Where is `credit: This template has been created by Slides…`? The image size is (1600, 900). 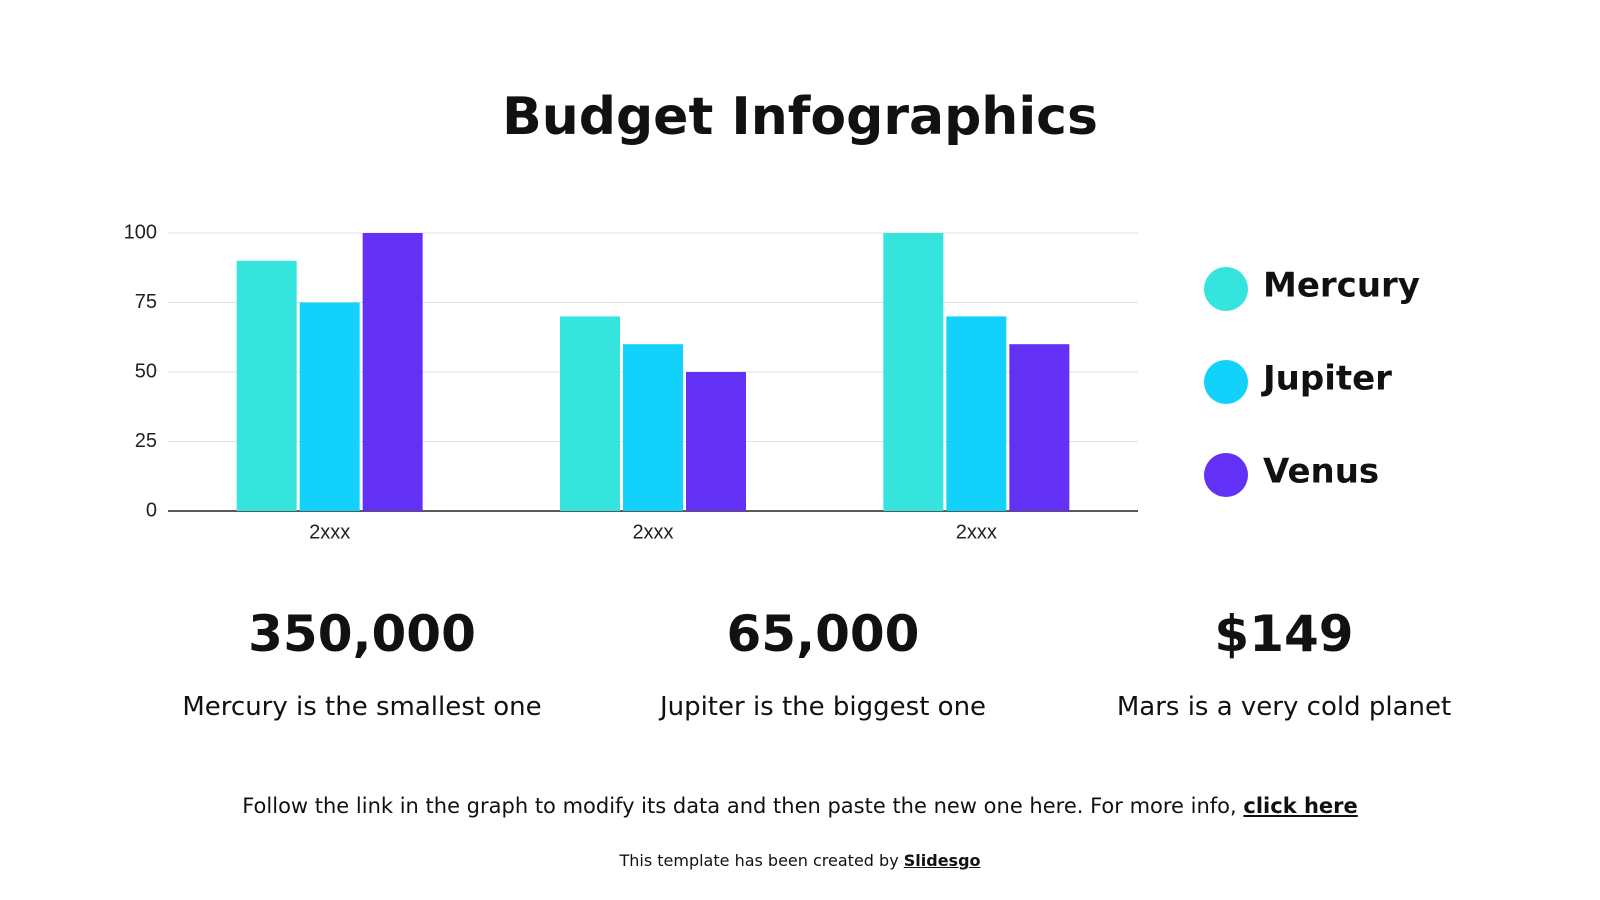 credit: This template has been created by Slides… is located at coordinates (800, 860).